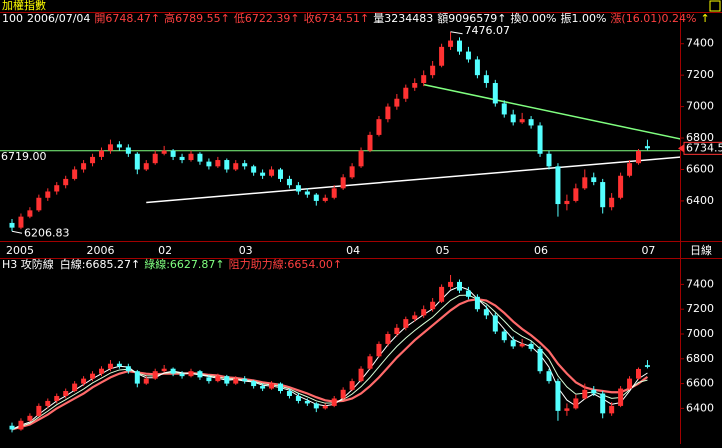 Image resolution: width=722 pixels, height=448 pixels. Describe the element at coordinates (700, 137) in the screenshot. I see `y-tick-label: 6800` at that location.